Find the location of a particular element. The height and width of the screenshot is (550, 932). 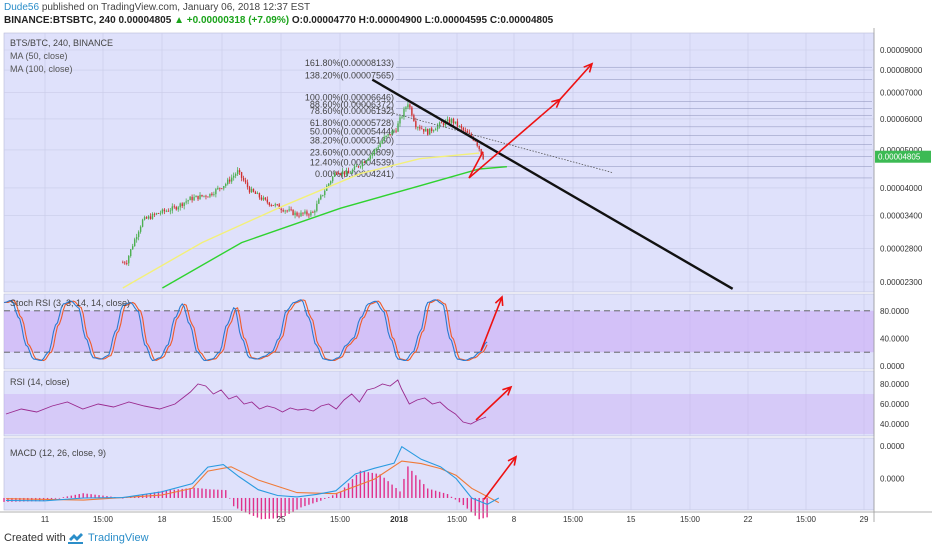

rsi-line is located at coordinates (246, 402).